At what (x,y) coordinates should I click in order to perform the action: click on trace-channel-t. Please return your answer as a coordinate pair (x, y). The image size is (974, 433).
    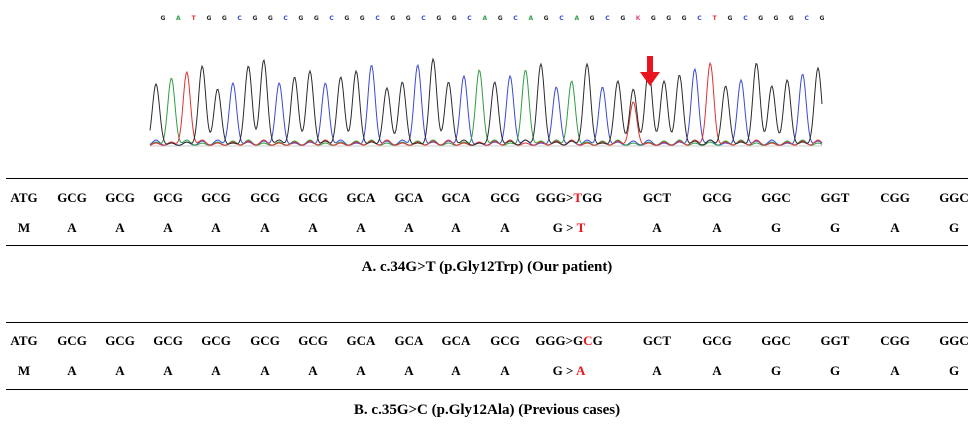
    Looking at the image, I should click on (486, 103).